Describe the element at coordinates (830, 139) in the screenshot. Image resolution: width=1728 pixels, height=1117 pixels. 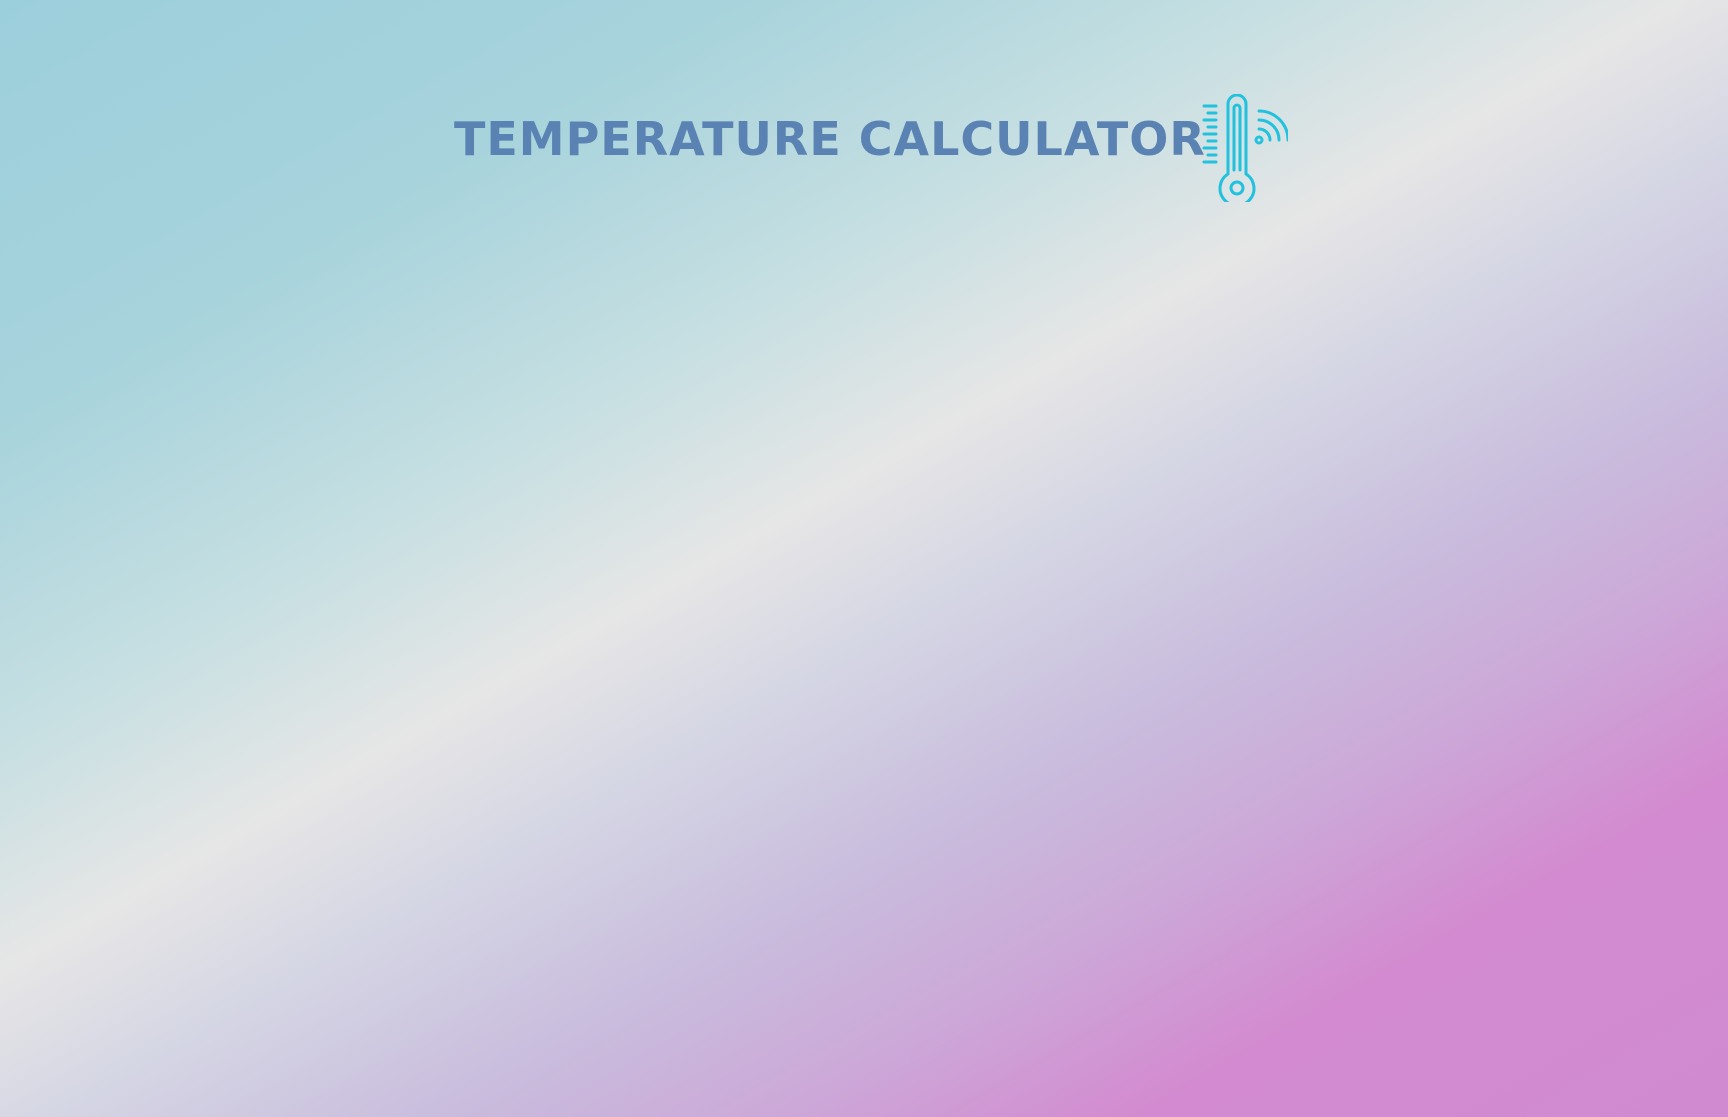
I see `page-title: TEMPERATURE CALCULATOR` at that location.